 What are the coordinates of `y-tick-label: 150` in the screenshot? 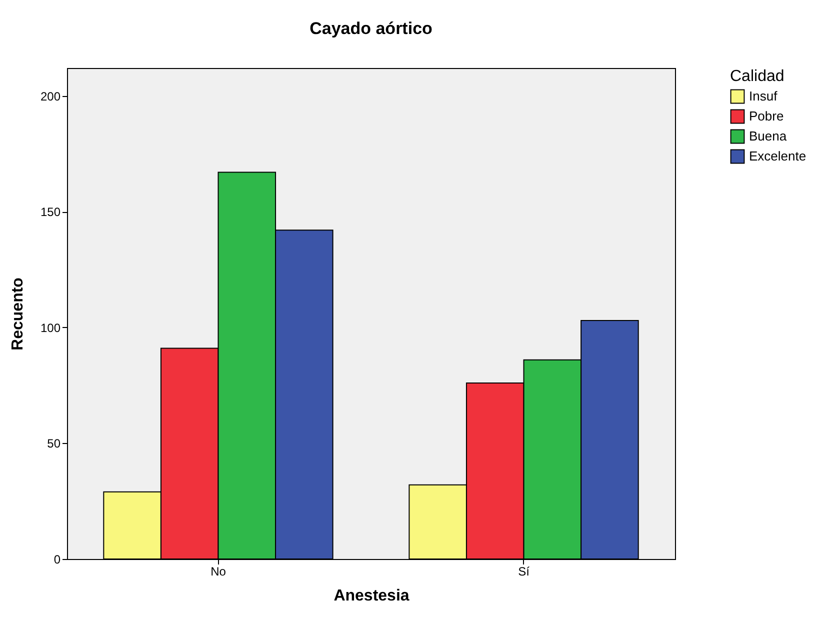 It's located at (50, 212).